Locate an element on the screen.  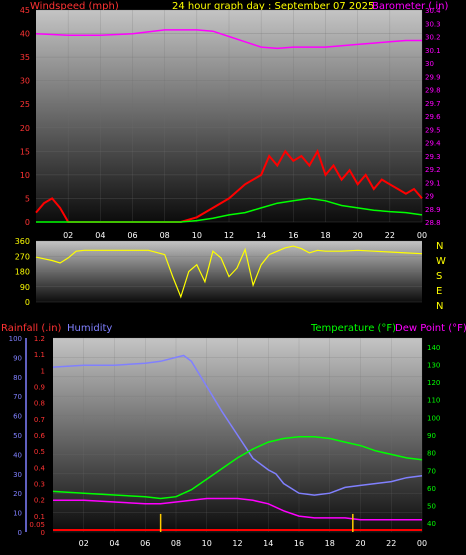
humidity-tick-label: 70 is located at coordinates (17, 397).